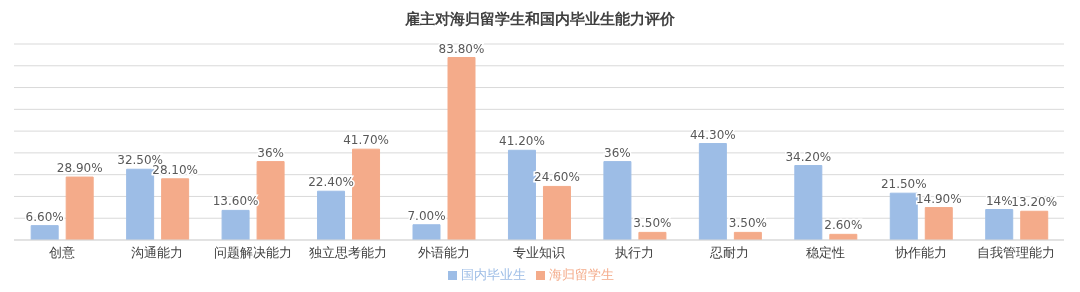 The width and height of the screenshot is (1080, 292). What do you see at coordinates (581, 274) in the screenshot?
I see `legend-label: 海归留学生` at bounding box center [581, 274].